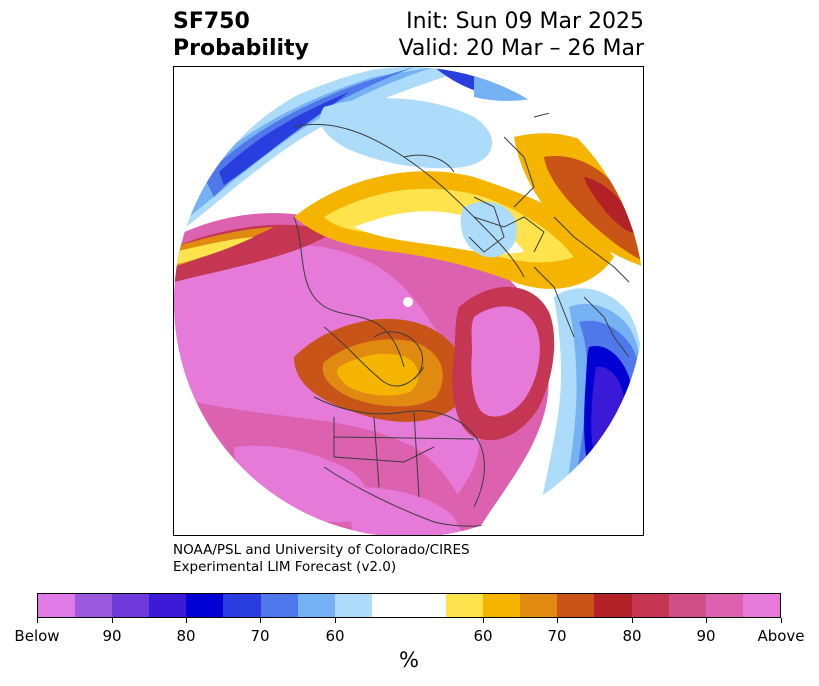 Image resolution: width=819 pixels, height=686 pixels. Describe the element at coordinates (241, 48) in the screenshot. I see `product-title: Probability` at that location.